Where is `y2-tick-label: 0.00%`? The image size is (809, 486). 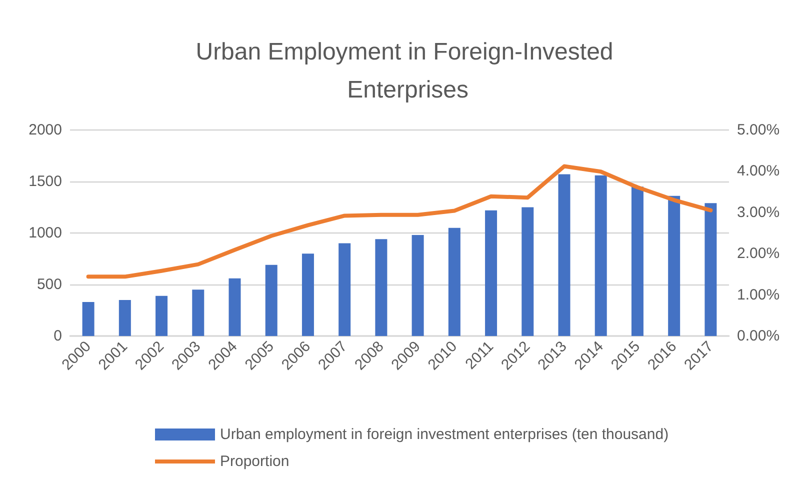
y2-tick-label: 0.00% is located at coordinates (758, 336).